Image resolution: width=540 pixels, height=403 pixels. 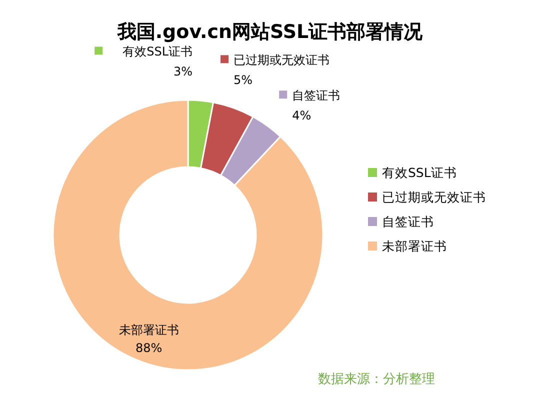 I want to click on category-label: 已过期或无效证书, so click(x=434, y=197).